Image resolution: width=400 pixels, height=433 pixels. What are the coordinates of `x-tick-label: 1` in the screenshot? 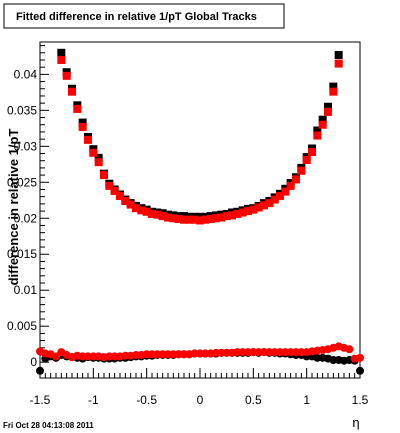 It's located at (306, 400).